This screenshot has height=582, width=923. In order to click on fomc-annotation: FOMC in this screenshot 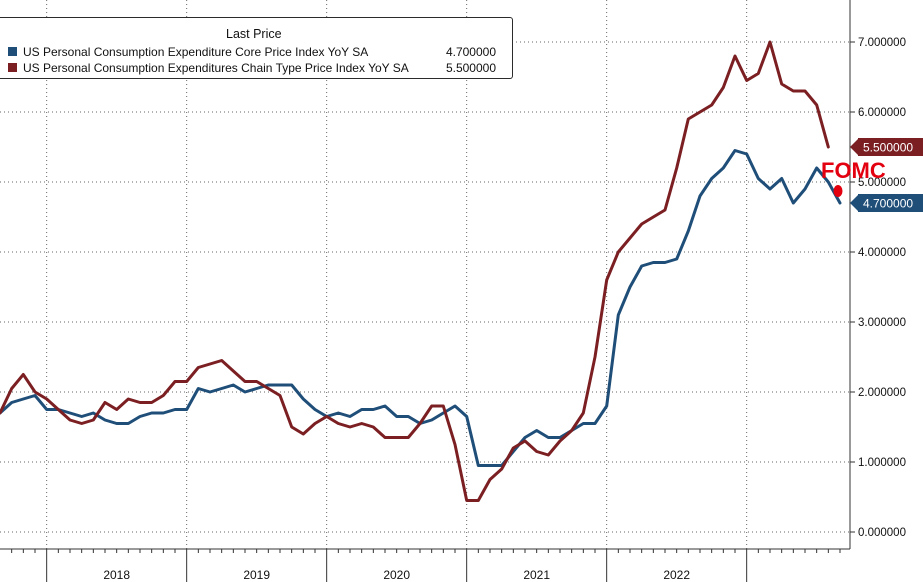, I will do `click(853, 177)`.